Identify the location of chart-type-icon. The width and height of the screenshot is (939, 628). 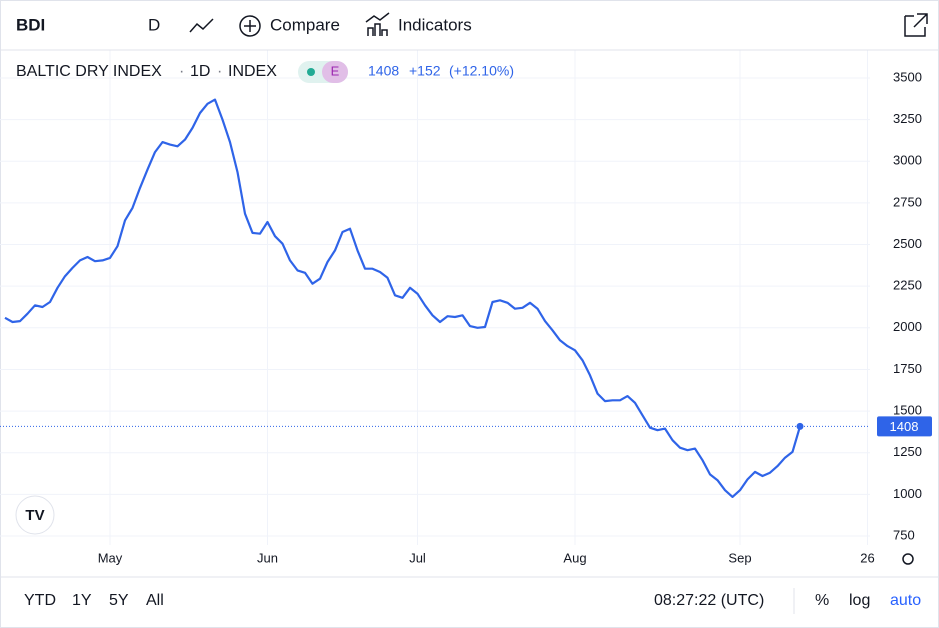
(201, 25).